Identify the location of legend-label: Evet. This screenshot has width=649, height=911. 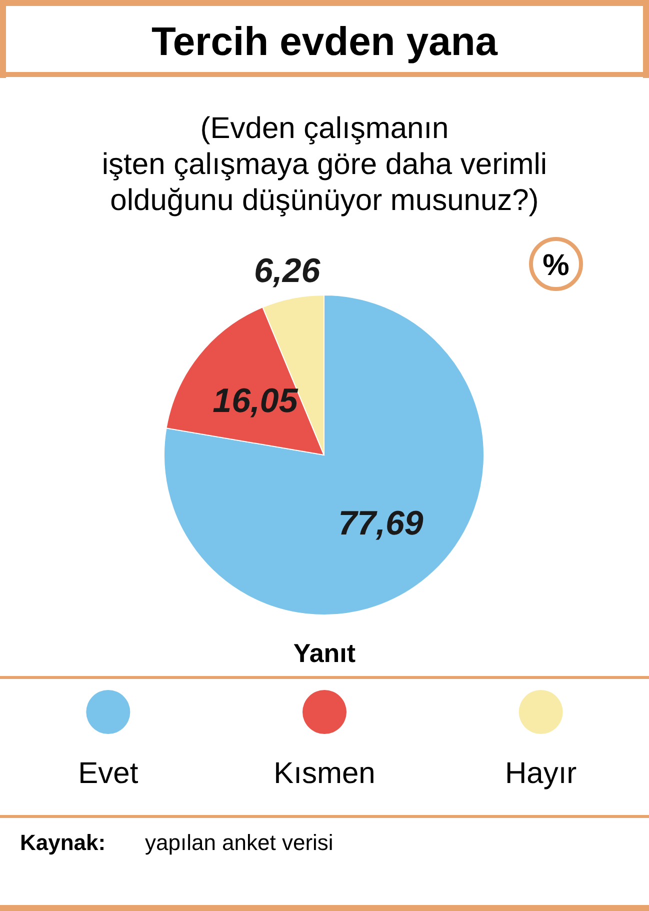
(108, 773).